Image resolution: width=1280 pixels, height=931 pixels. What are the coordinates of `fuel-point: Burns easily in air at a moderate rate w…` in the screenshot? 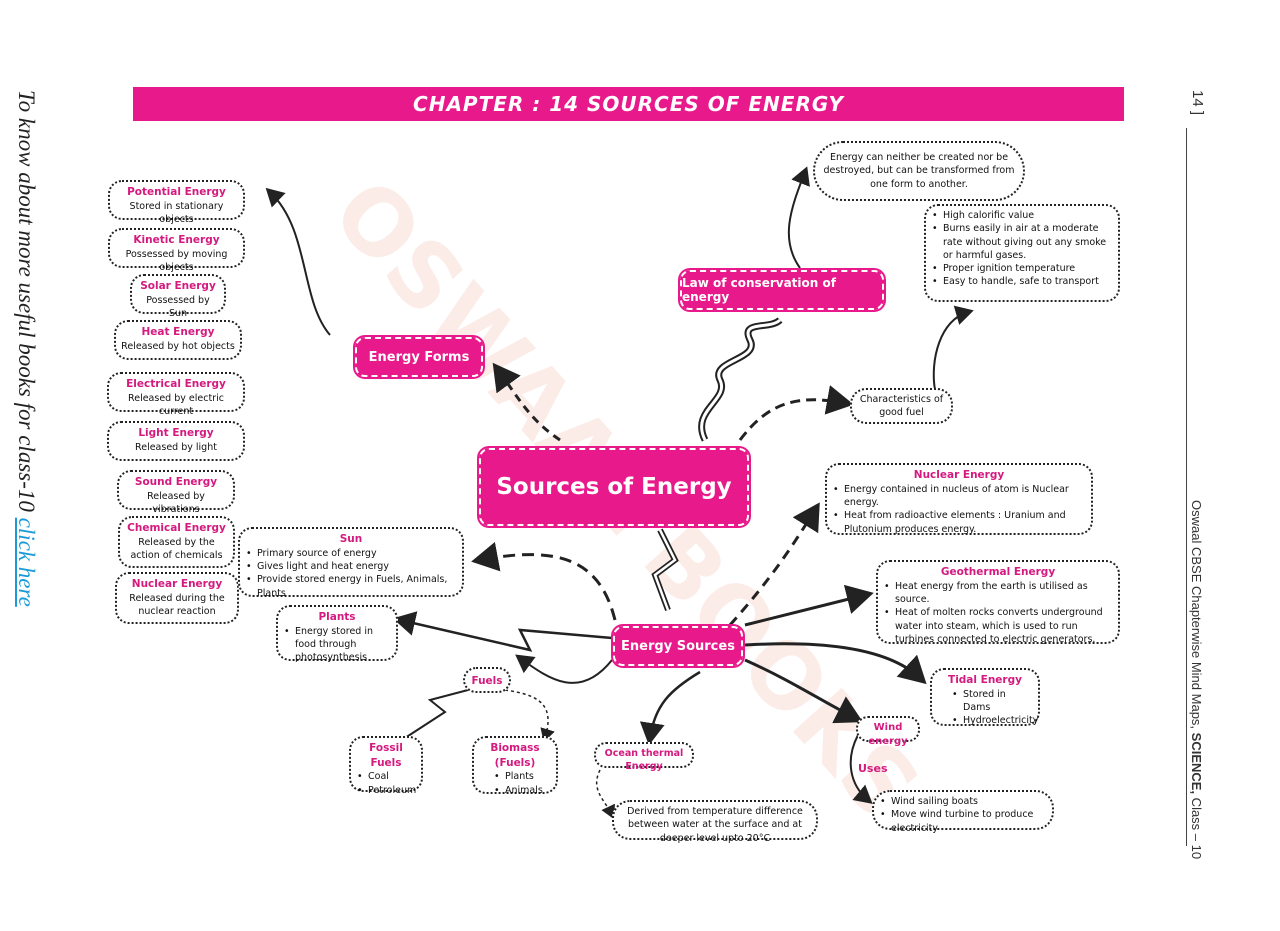 It's located at (1022, 242).